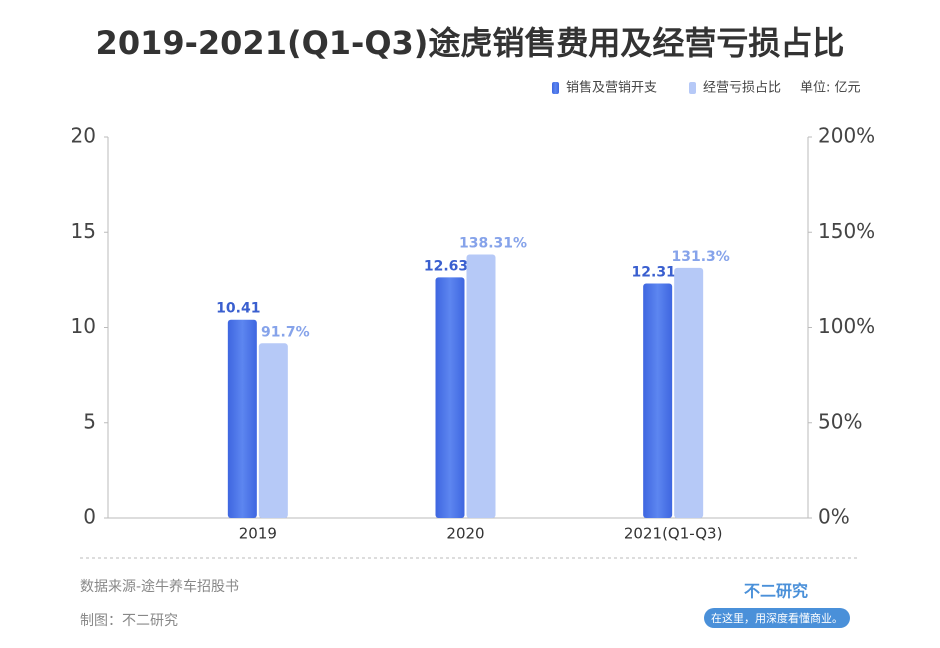 The width and height of the screenshot is (940, 648). What do you see at coordinates (846, 136) in the screenshot?
I see `y2-tick-label: 200%` at bounding box center [846, 136].